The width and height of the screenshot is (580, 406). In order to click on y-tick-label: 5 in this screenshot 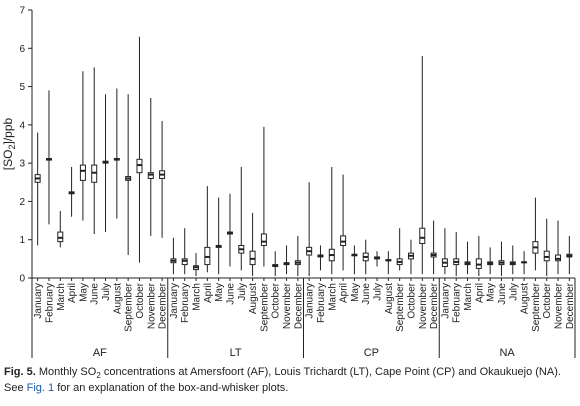, I will do `click(22, 87)`.